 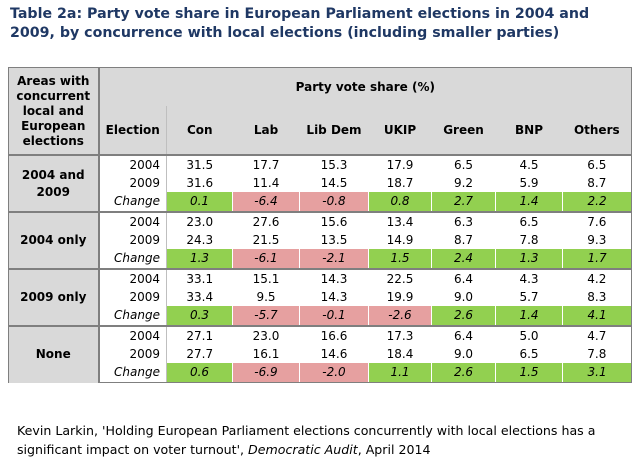 What do you see at coordinates (394, 449) in the screenshot?
I see `source-suffix: , April 2014` at bounding box center [394, 449].